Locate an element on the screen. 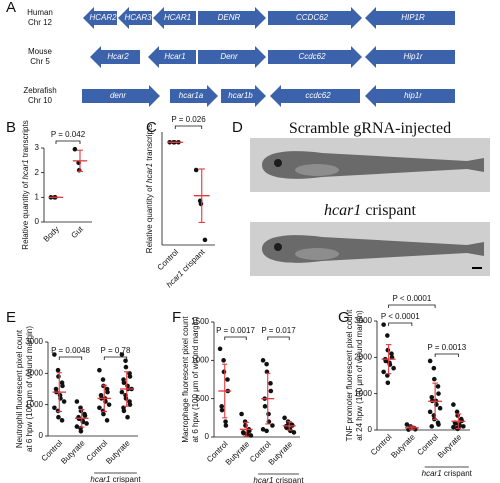 This screenshot has width=500, height=483. y-axis-label: at 24 hpw (100 μm of wound margin) is located at coordinates (359, 375).